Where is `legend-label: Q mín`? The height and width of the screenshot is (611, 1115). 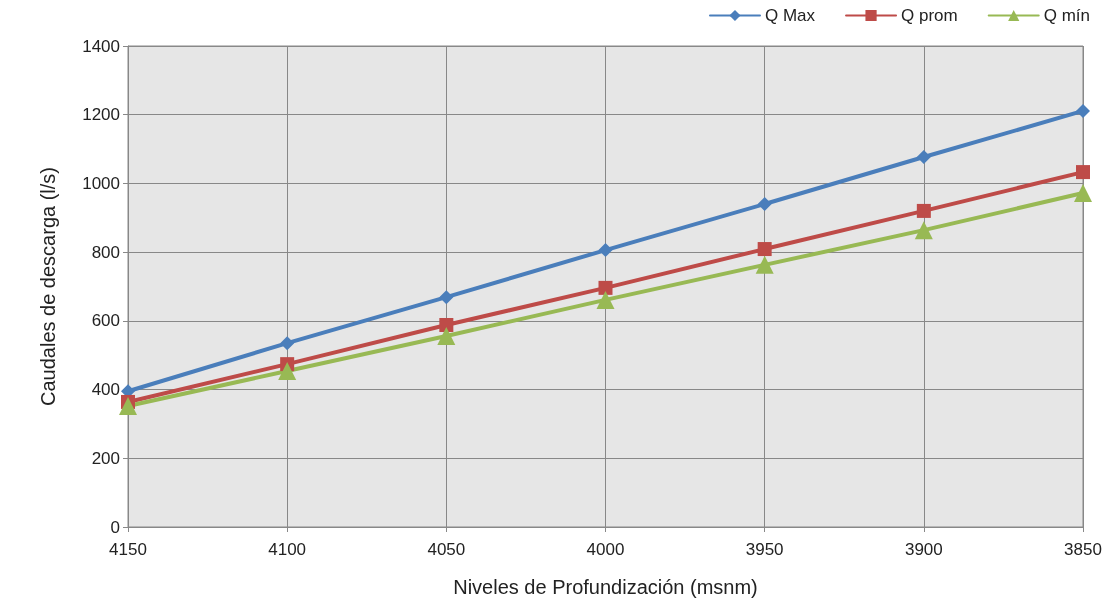 legend-label: Q mín is located at coordinates (1067, 15).